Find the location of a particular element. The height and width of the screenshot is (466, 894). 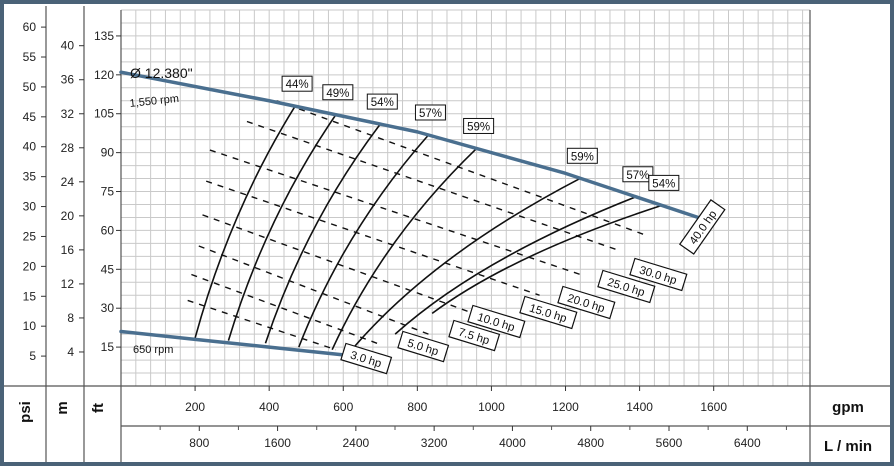

gpm-tick-label: 400 is located at coordinates (269, 407).